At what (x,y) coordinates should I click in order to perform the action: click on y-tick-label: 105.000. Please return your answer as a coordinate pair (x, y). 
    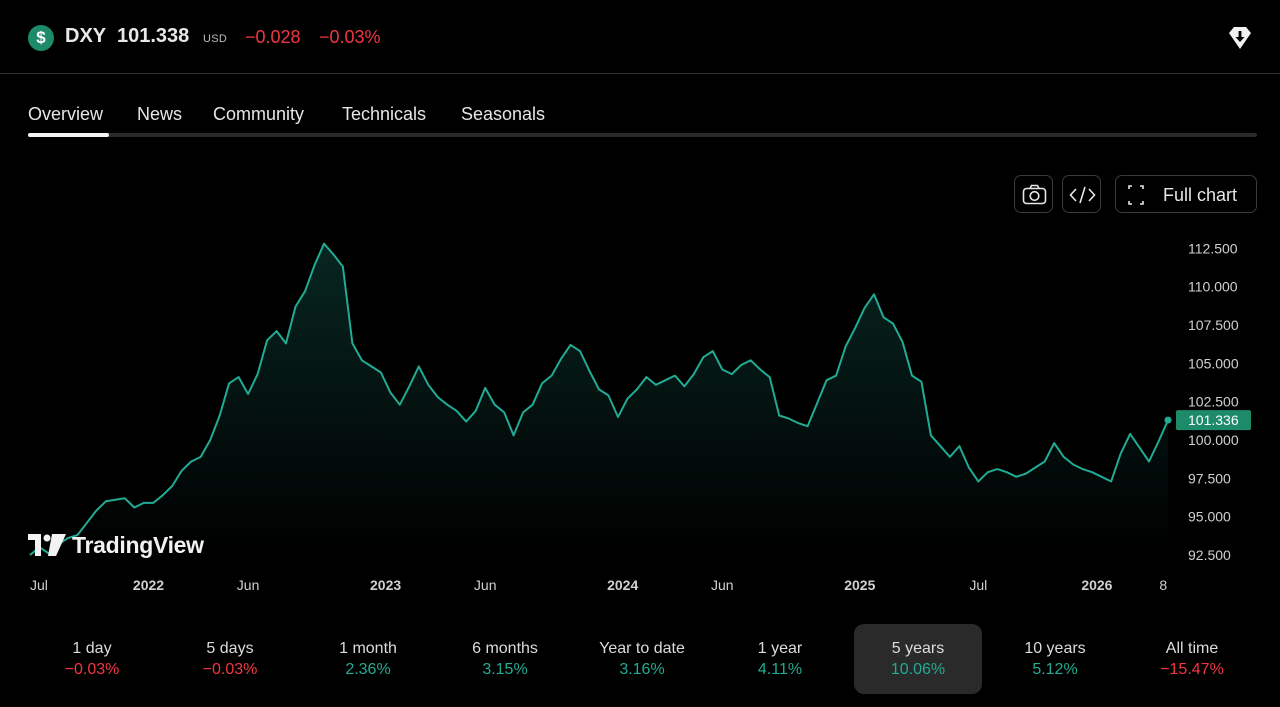
    Looking at the image, I should click on (1213, 363).